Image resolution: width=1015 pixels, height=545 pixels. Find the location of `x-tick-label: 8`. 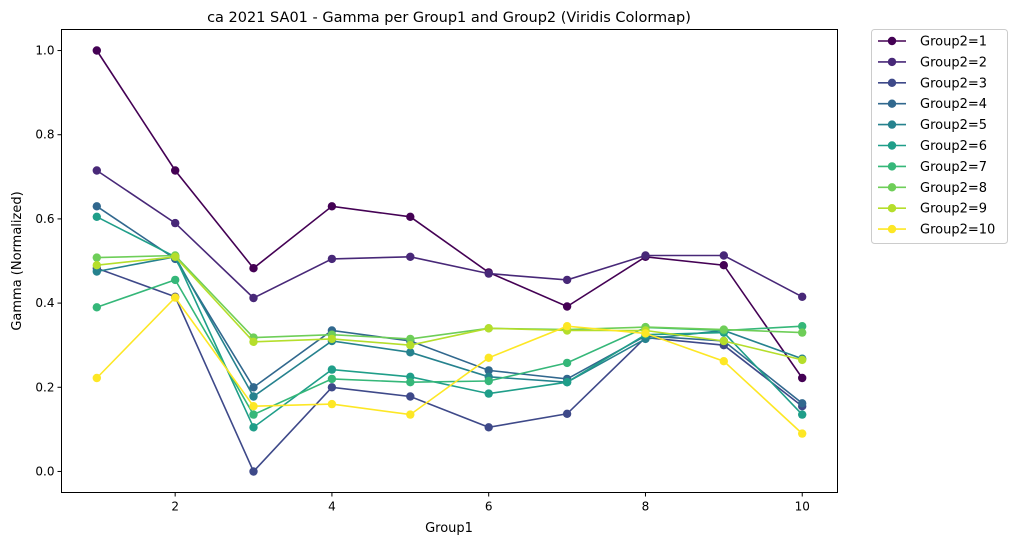

x-tick-label: 8 is located at coordinates (646, 507).